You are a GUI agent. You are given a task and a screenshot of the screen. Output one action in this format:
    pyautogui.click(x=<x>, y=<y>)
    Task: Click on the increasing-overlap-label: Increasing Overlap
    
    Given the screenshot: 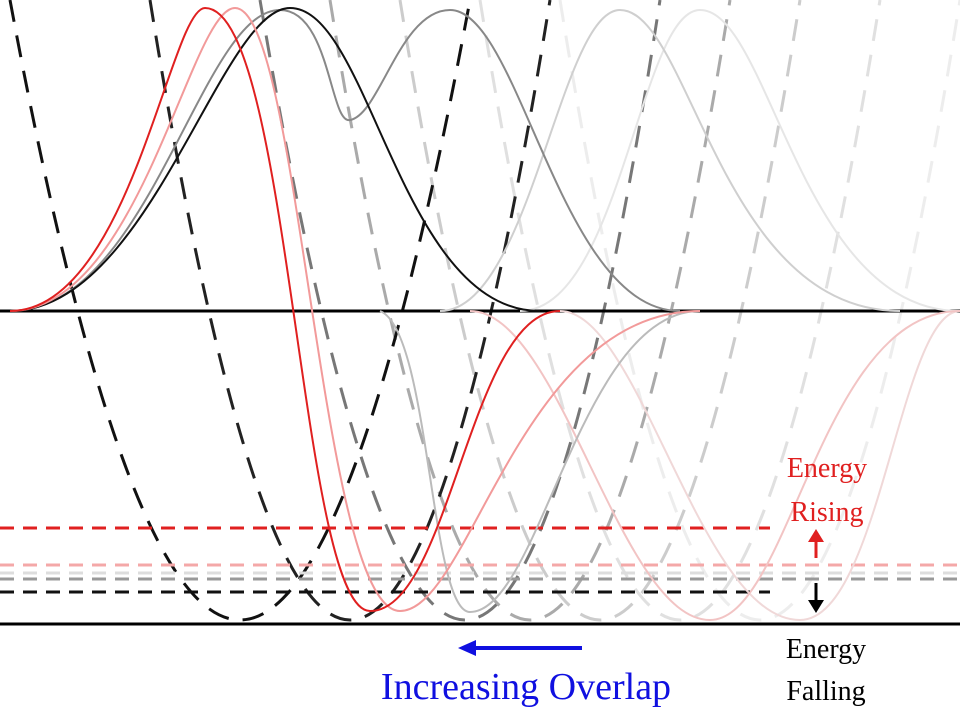 What is the action you would take?
    pyautogui.click(x=526, y=687)
    